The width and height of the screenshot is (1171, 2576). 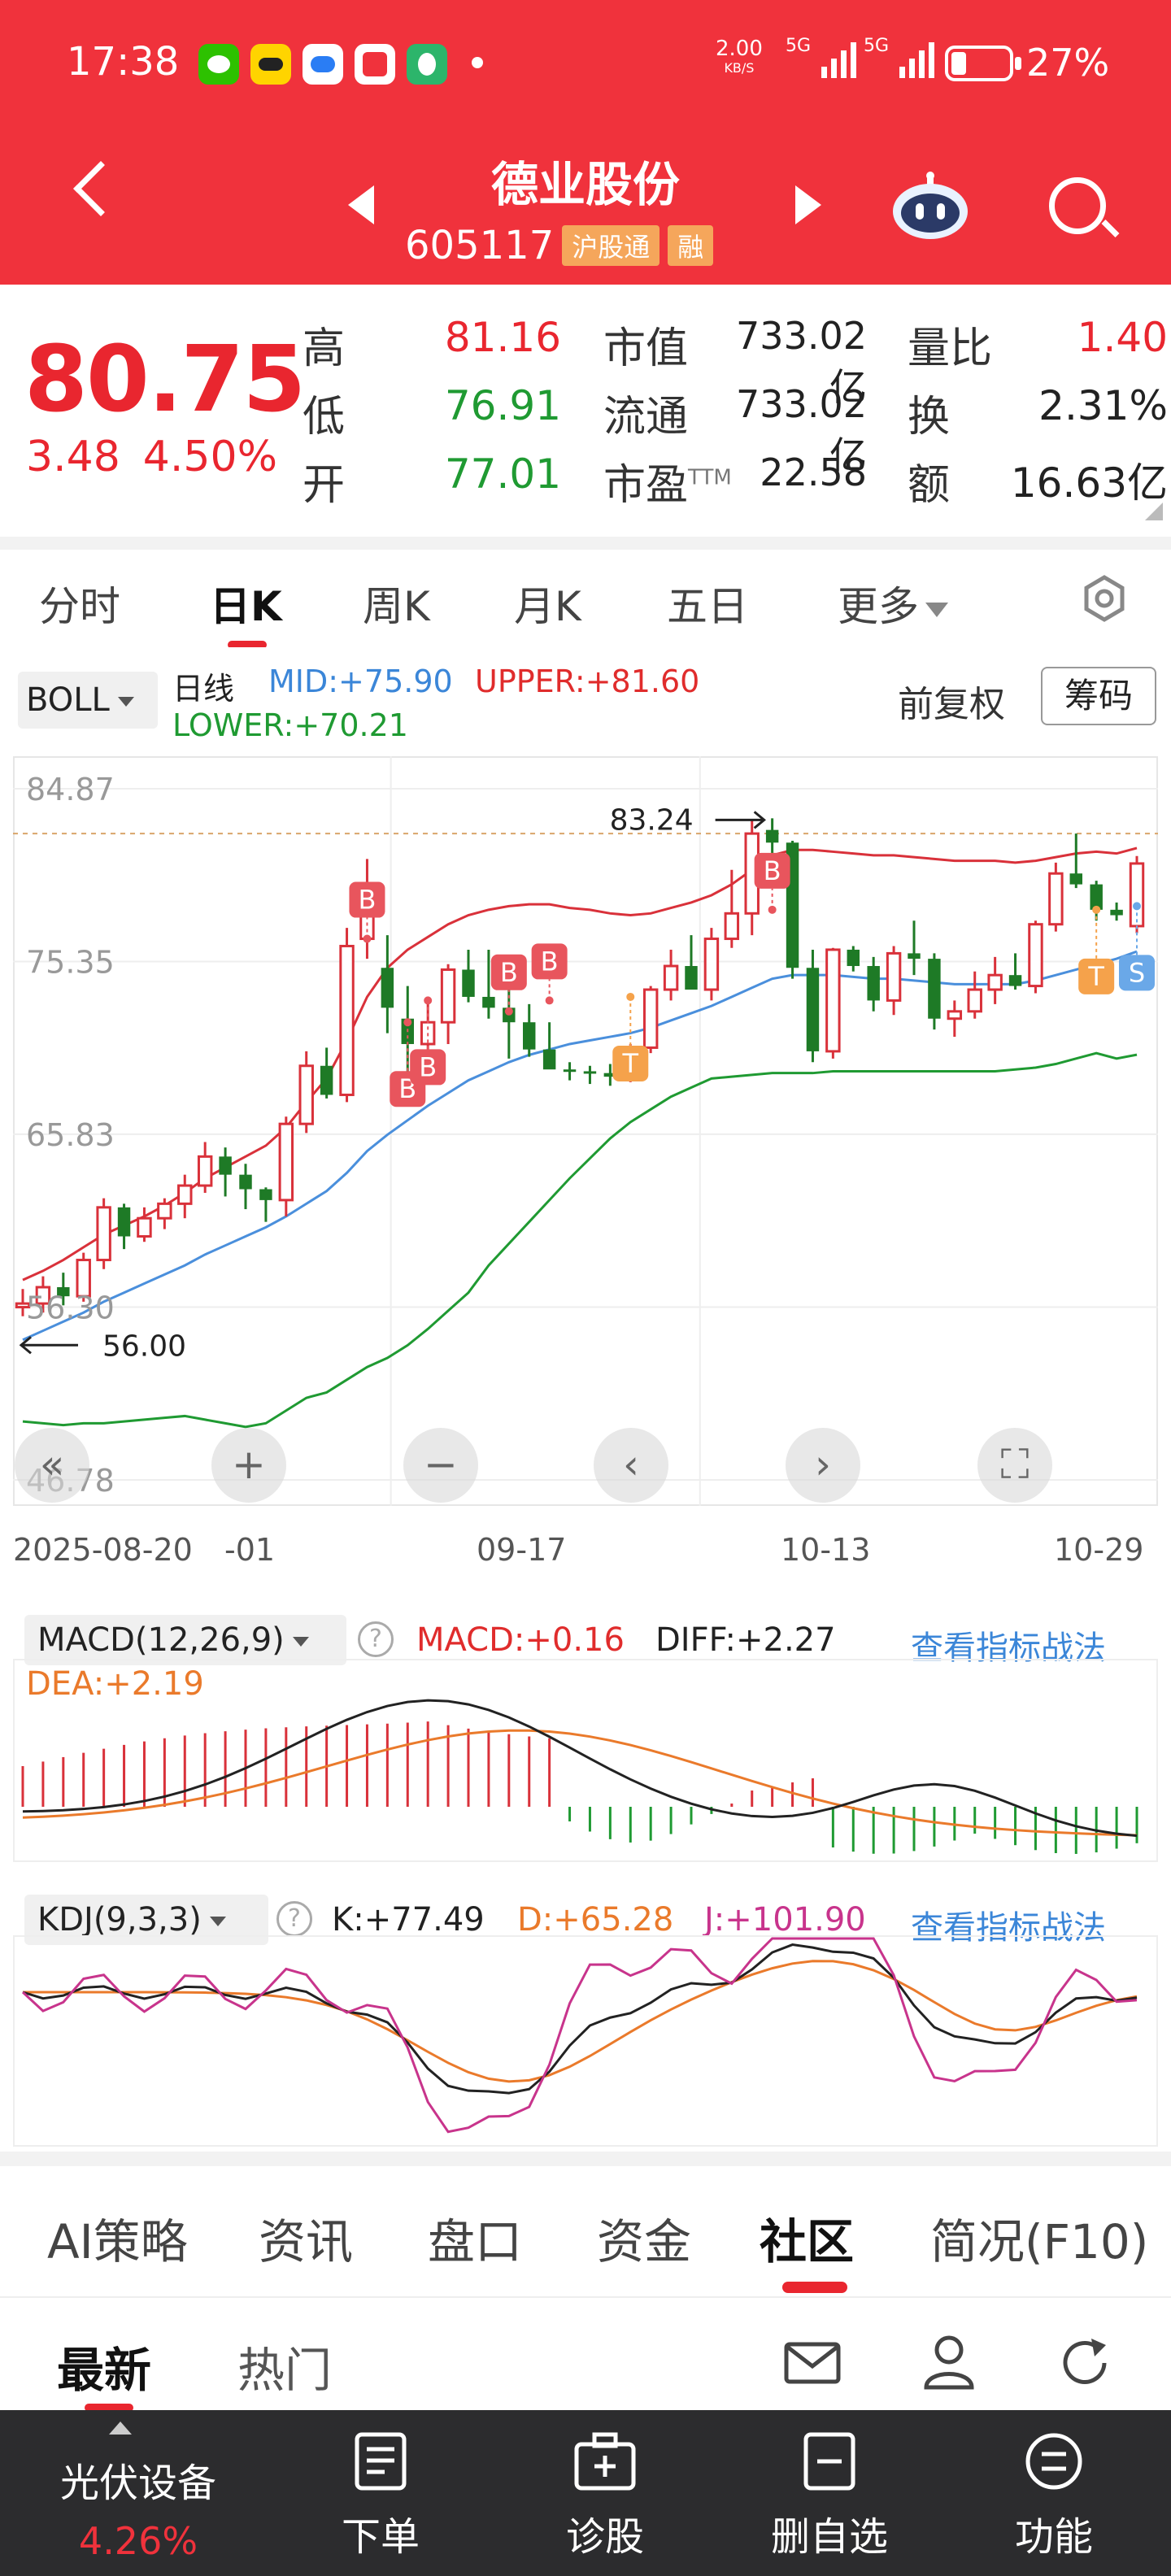 I want to click on tab-capital: 资金, so click(x=645, y=2241).